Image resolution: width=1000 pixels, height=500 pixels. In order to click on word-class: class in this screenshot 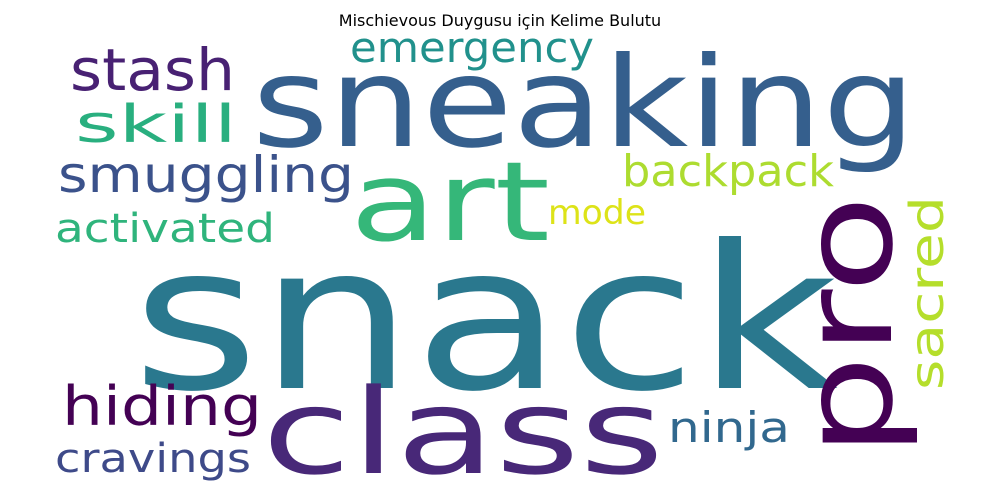, I will do `click(463, 431)`.